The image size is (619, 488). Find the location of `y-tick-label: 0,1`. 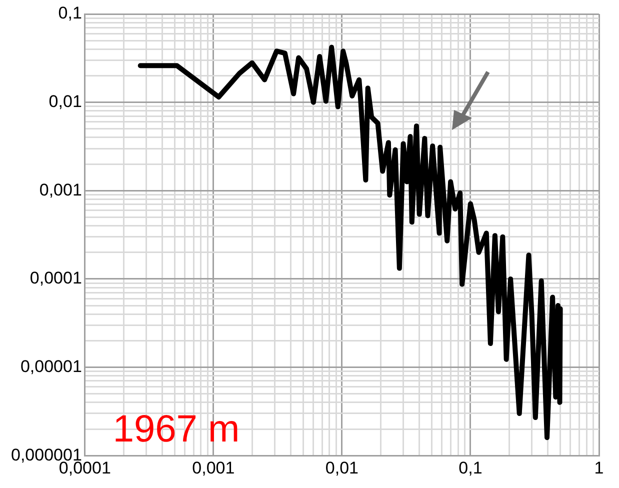

y-tick-label: 0,1 is located at coordinates (70, 13).